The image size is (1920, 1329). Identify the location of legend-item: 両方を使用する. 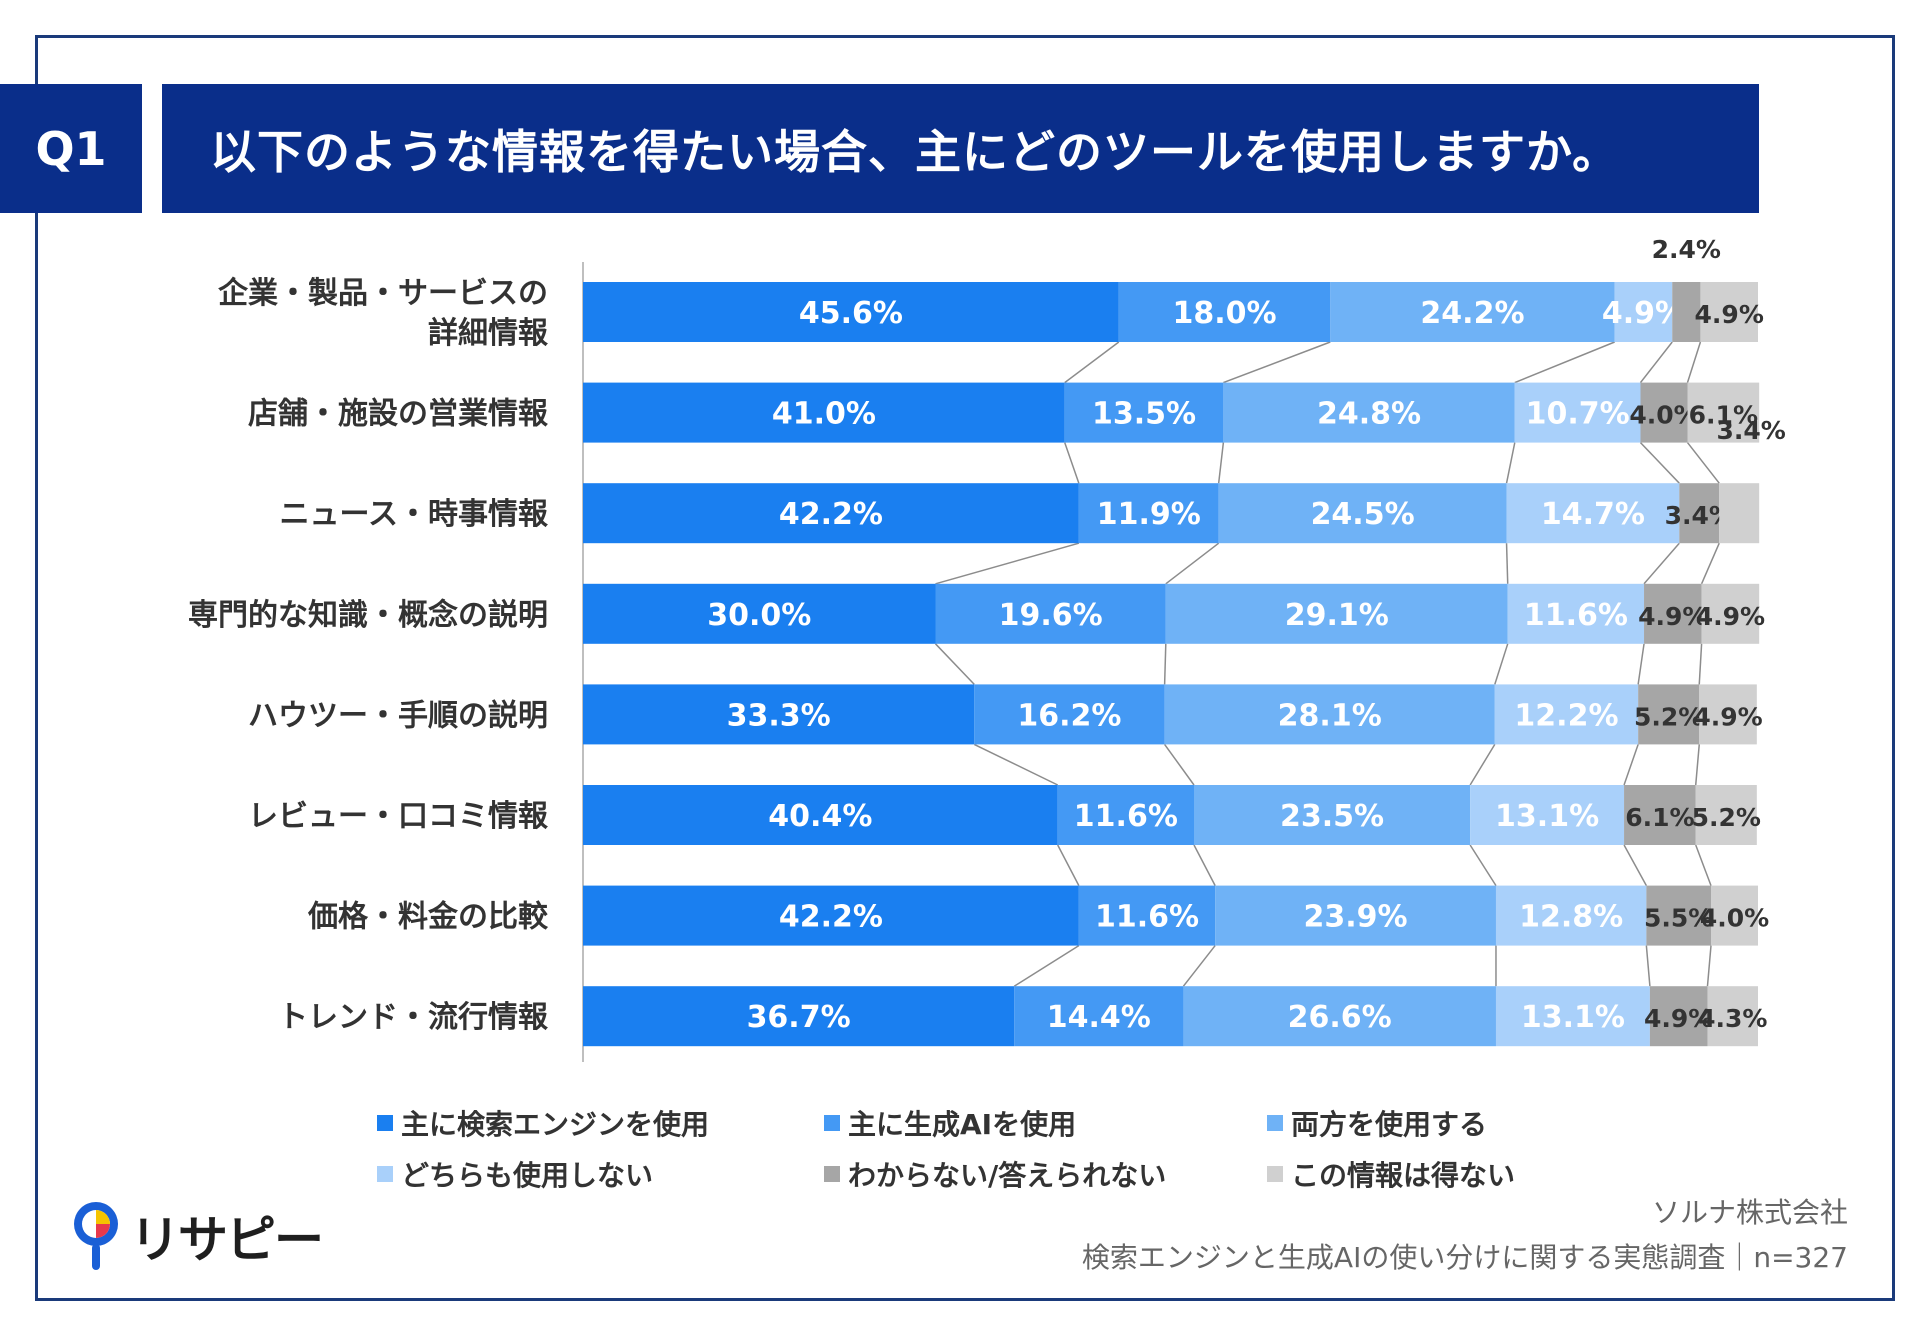
(1377, 1123).